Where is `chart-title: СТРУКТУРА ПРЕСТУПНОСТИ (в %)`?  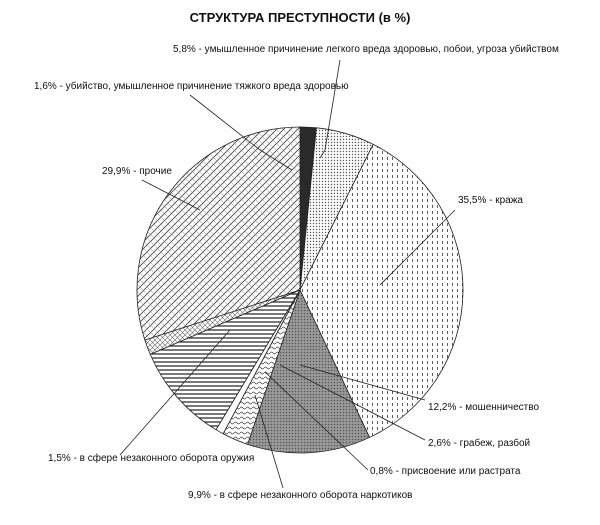 chart-title: СТРУКТУРА ПРЕСТУПНОСТИ (в %) is located at coordinates (300, 17).